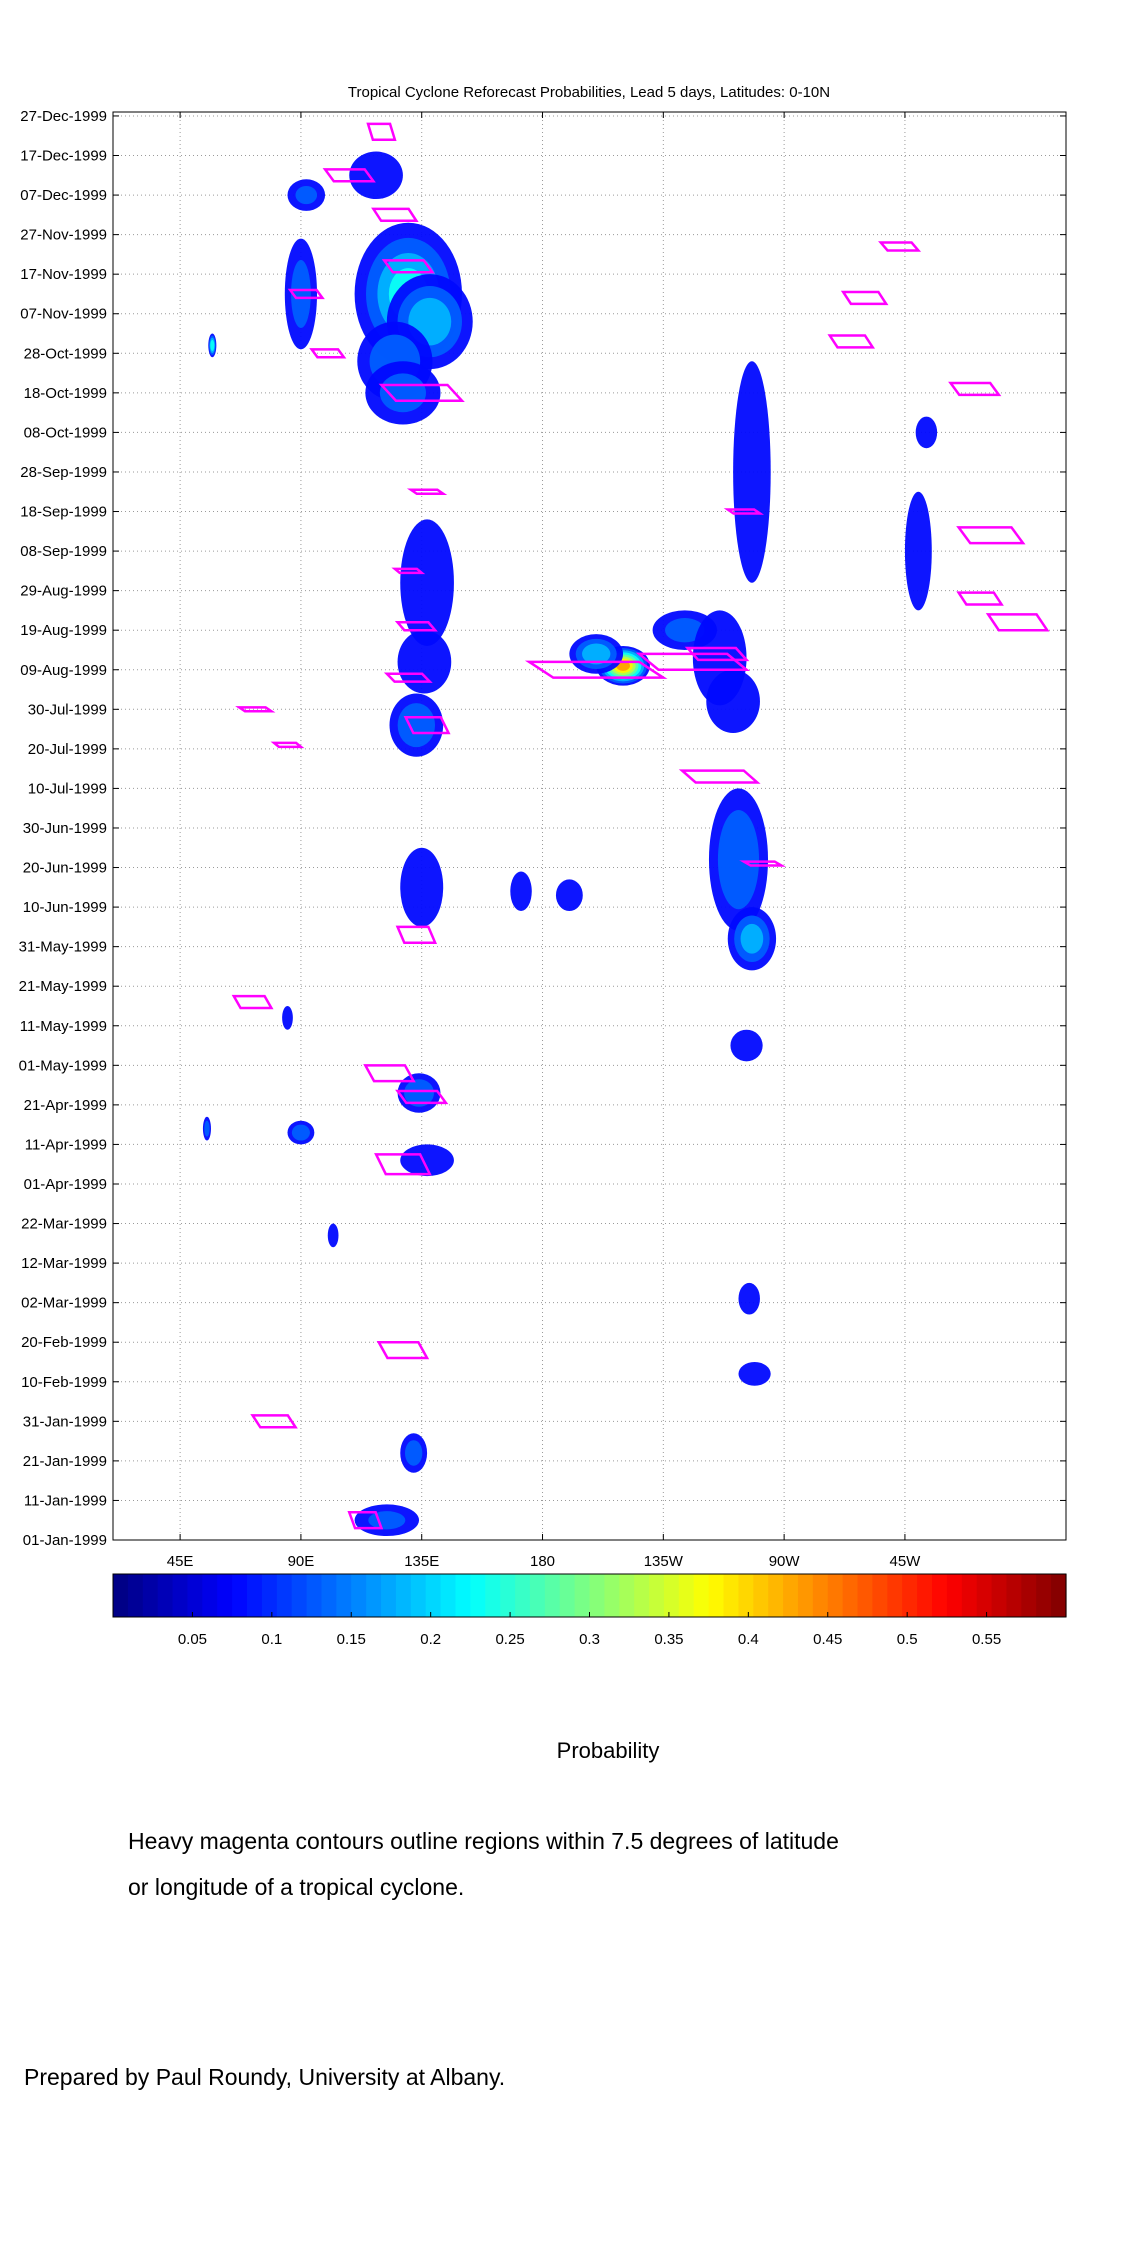 The height and width of the screenshot is (2250, 1126). I want to click on colorbar-title: Probability, so click(608, 1750).